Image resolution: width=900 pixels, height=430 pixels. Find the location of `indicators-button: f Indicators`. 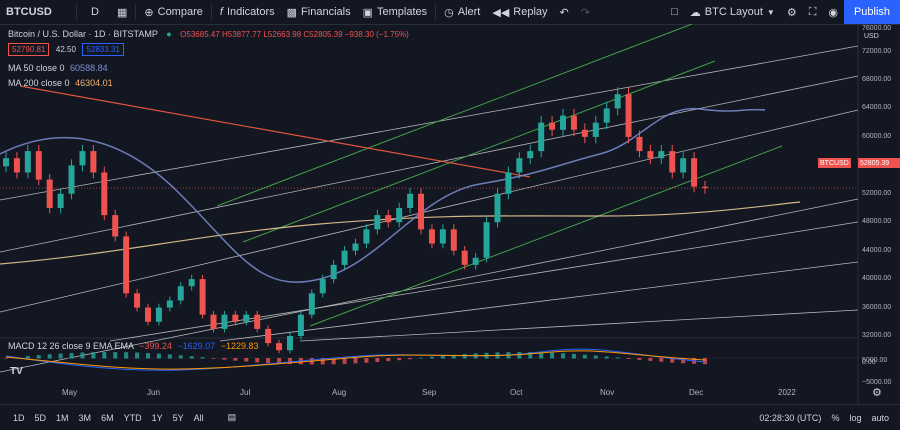

indicators-button: f Indicators is located at coordinates (247, 12).